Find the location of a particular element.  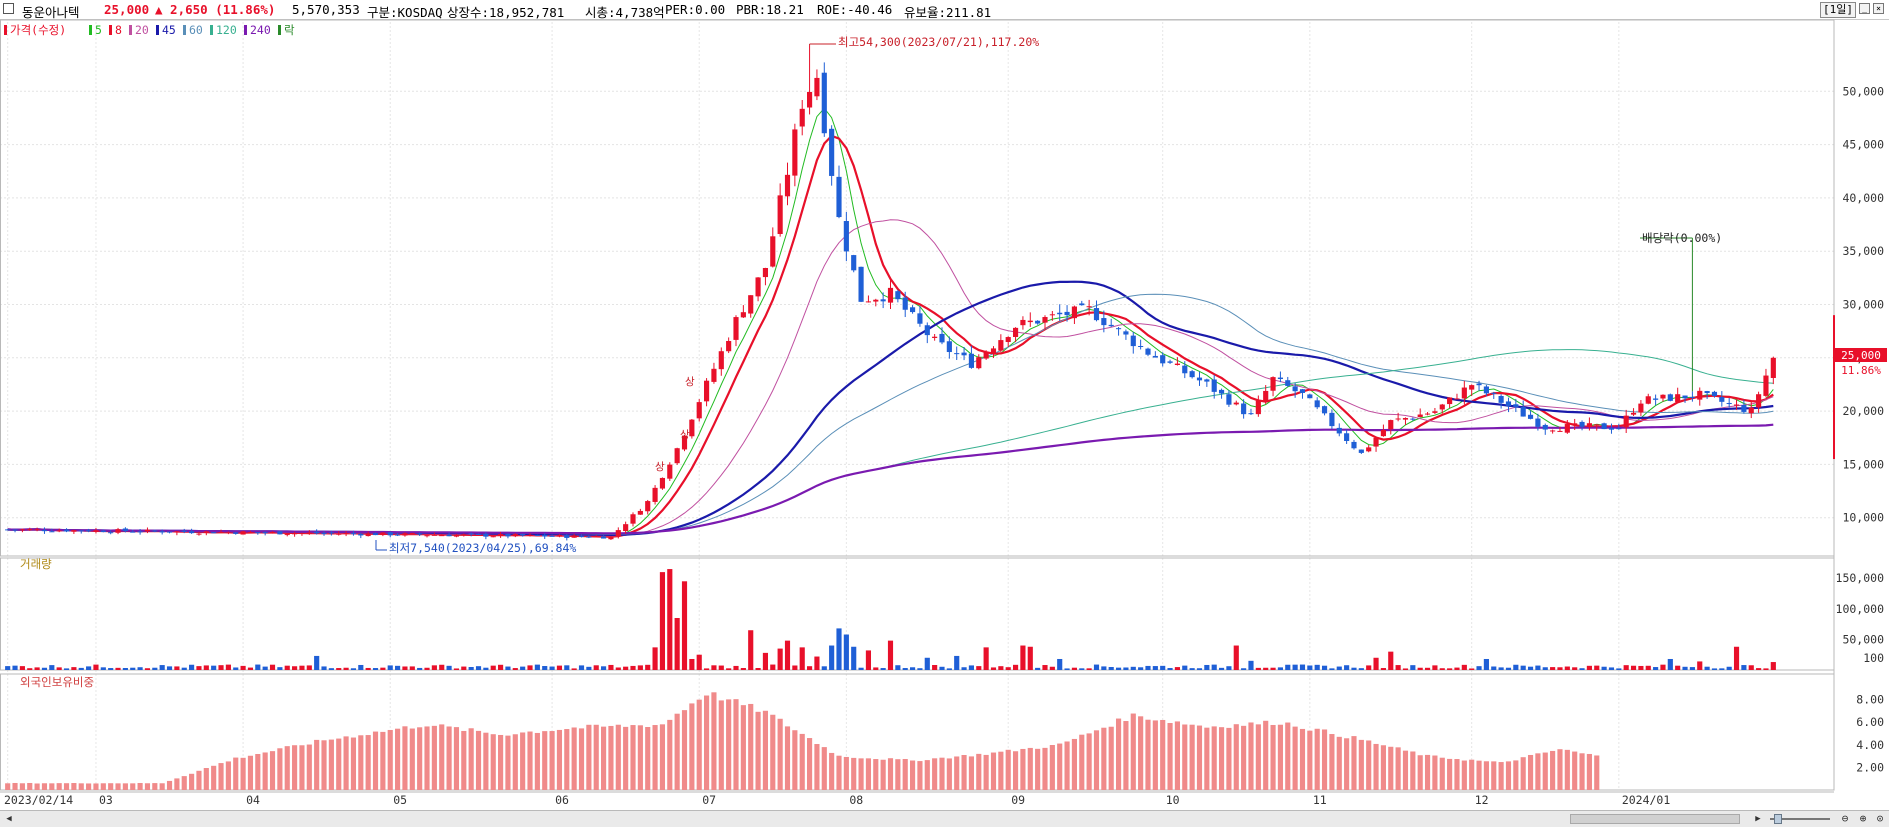

scroll-left-icon: ◀ is located at coordinates (9, 819).